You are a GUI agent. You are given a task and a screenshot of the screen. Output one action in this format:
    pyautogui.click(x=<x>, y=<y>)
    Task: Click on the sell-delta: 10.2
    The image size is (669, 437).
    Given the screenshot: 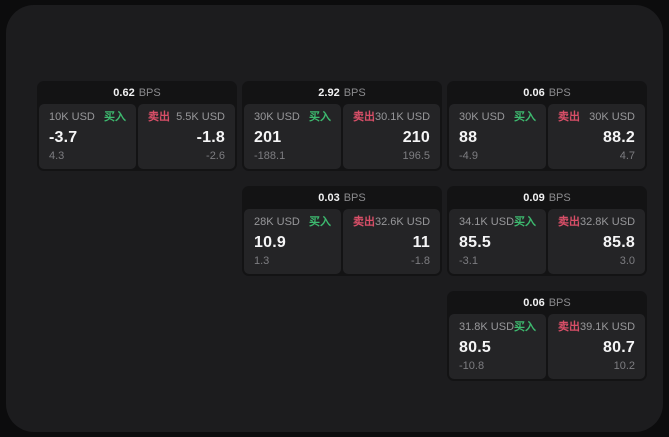 What is the action you would take?
    pyautogui.click(x=624, y=366)
    